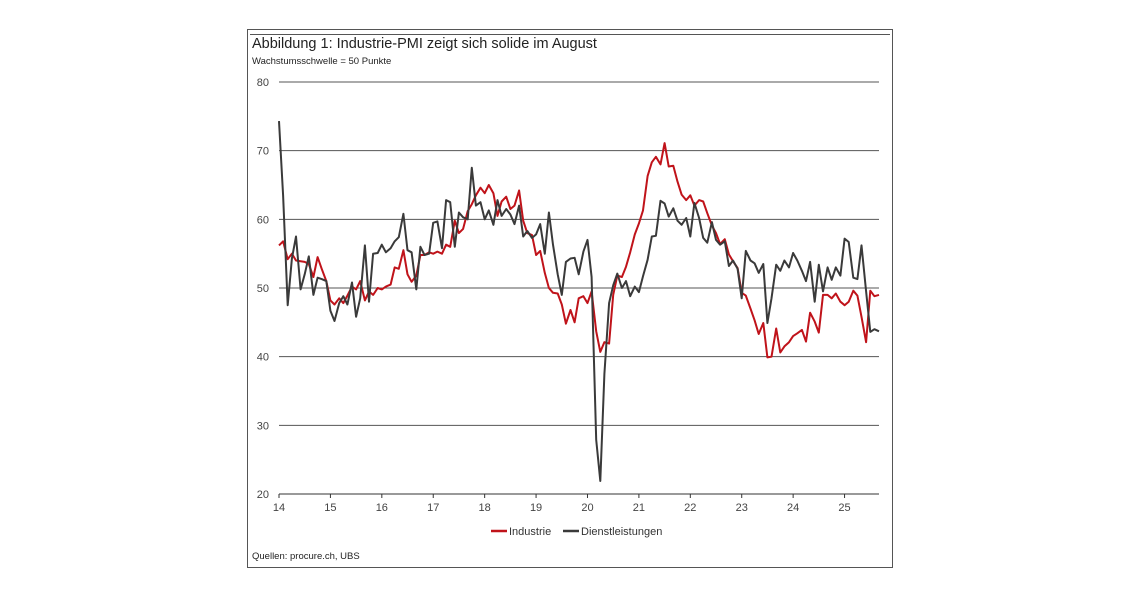 The image size is (1140, 597). I want to click on x-tick-label: 24, so click(793, 508).